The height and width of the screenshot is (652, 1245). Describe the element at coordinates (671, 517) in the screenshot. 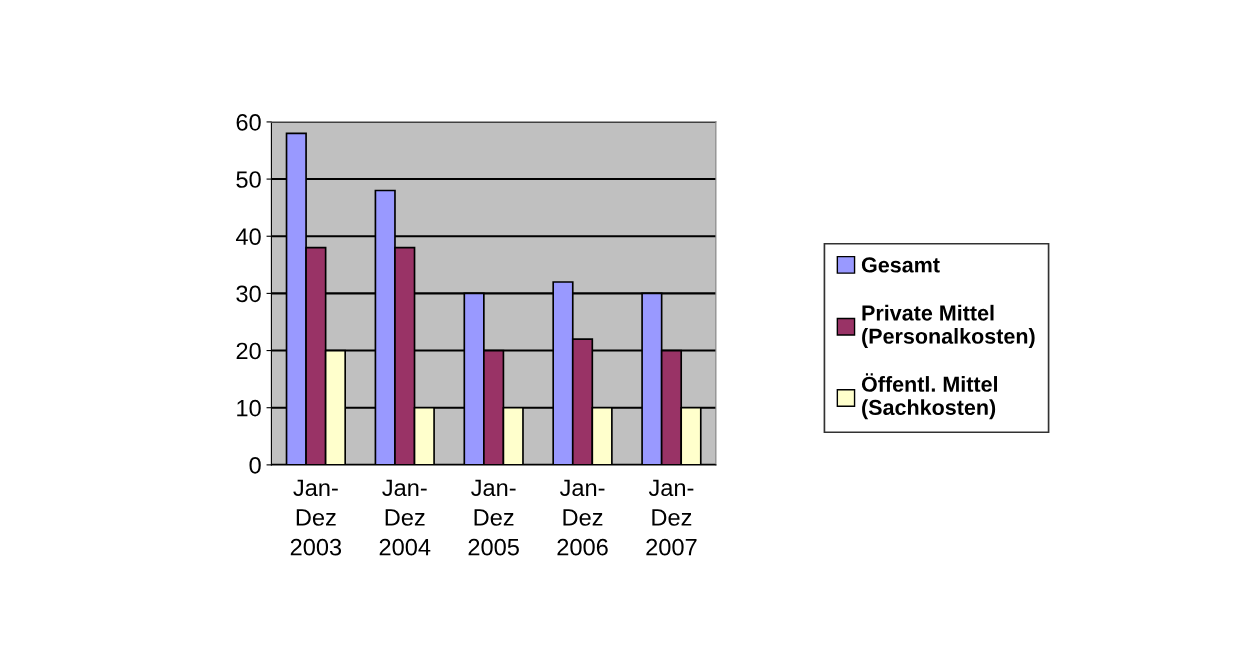

I see `x-tick-label: Jan- Dez 2007` at that location.